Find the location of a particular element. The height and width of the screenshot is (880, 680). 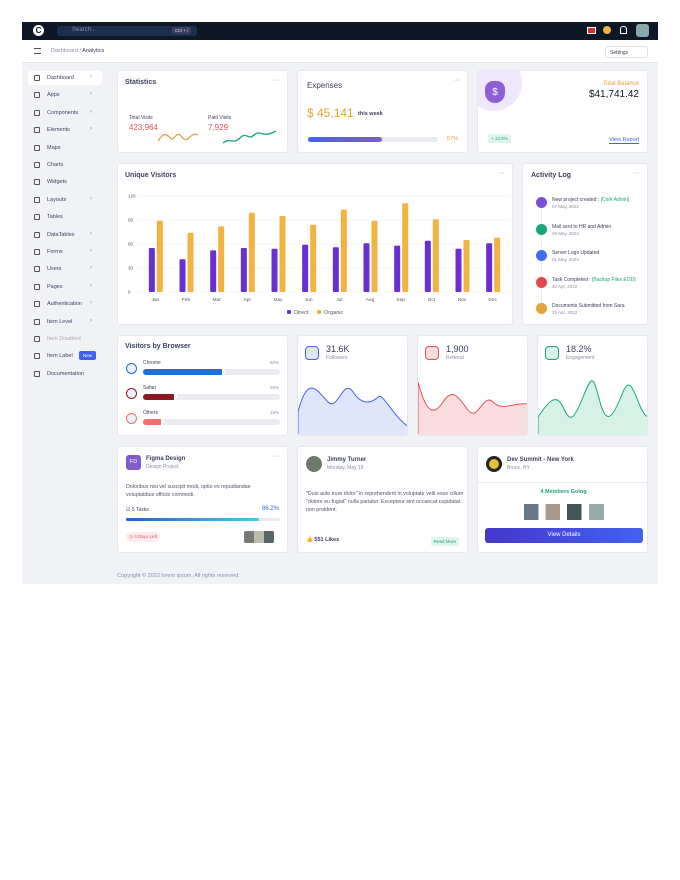

author: Jimmy Turner is located at coordinates (347, 460).